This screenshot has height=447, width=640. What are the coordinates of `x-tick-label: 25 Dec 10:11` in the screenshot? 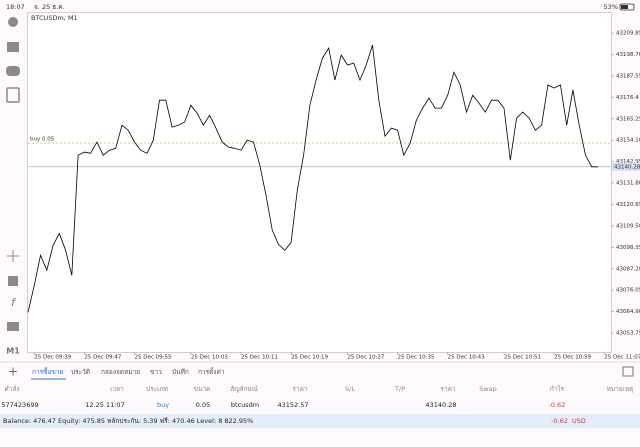 It's located at (259, 358).